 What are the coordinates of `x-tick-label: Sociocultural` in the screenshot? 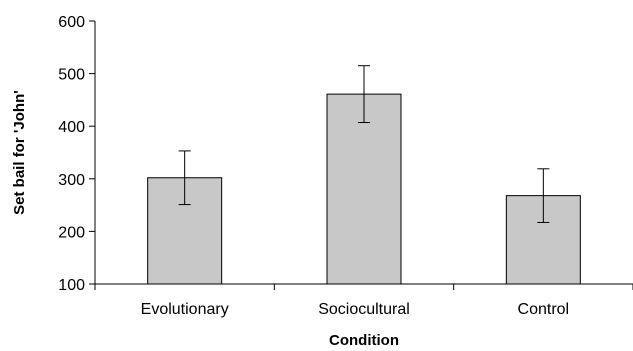 It's located at (364, 309).